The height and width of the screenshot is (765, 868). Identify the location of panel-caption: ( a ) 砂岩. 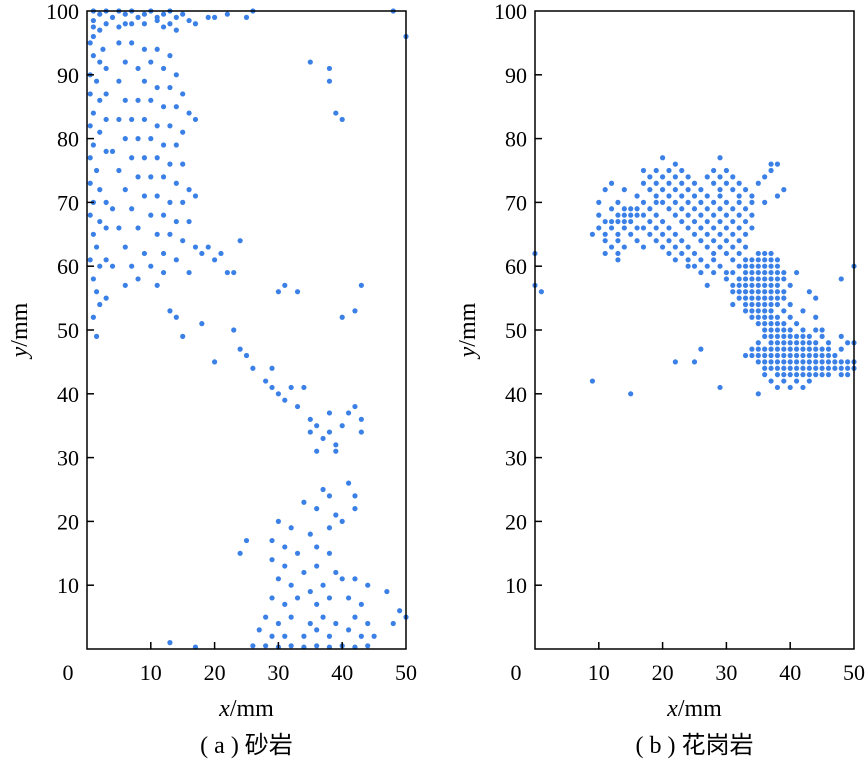
(246, 745).